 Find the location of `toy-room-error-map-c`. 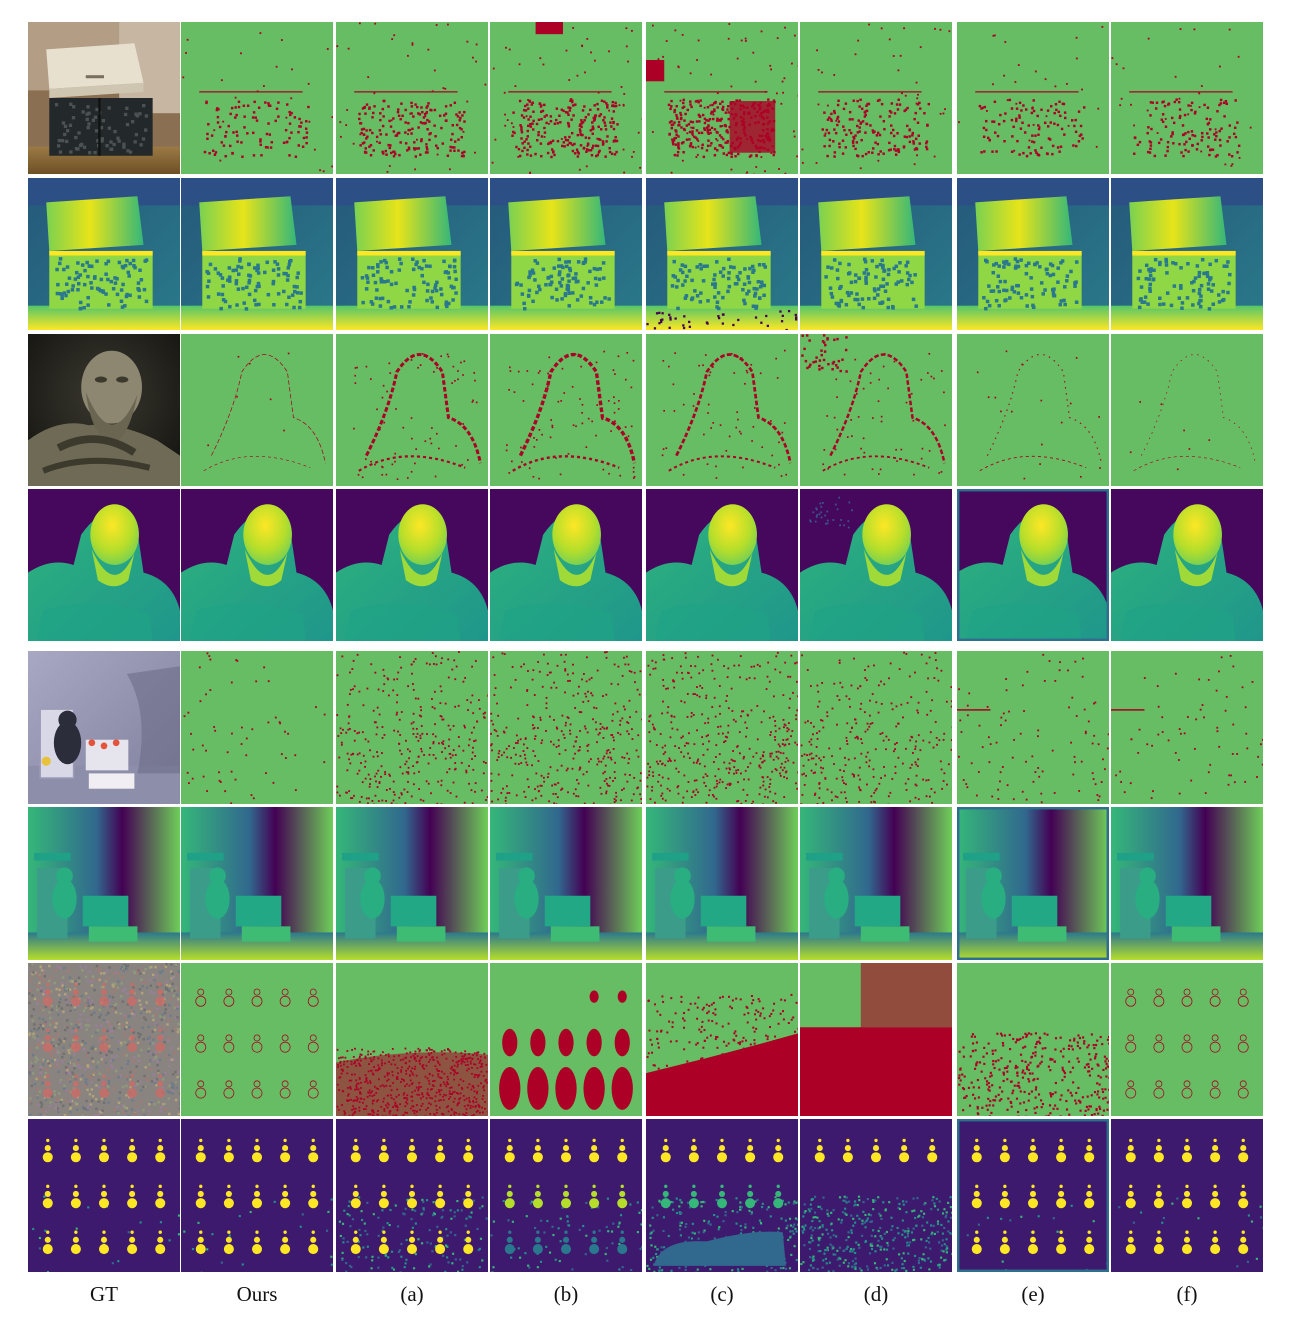

toy-room-error-map-c is located at coordinates (722, 727).